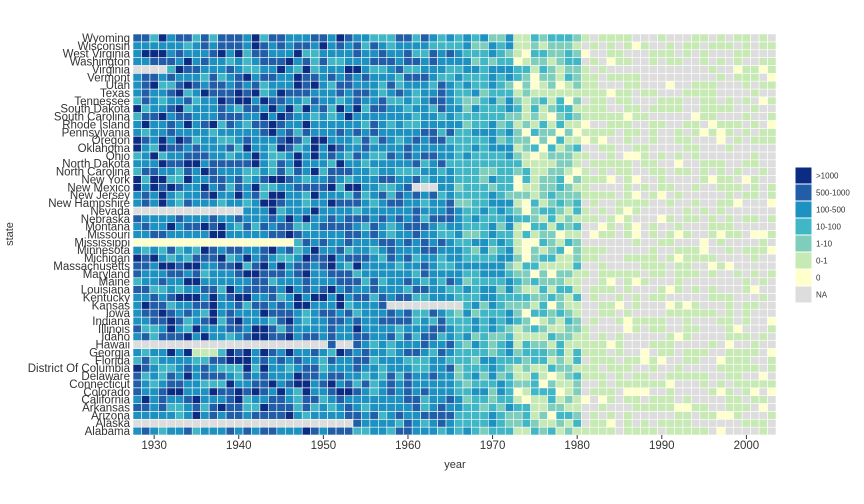  What do you see at coordinates (118, 314) in the screenshot?
I see `y-tick-label: Iowa` at bounding box center [118, 314].